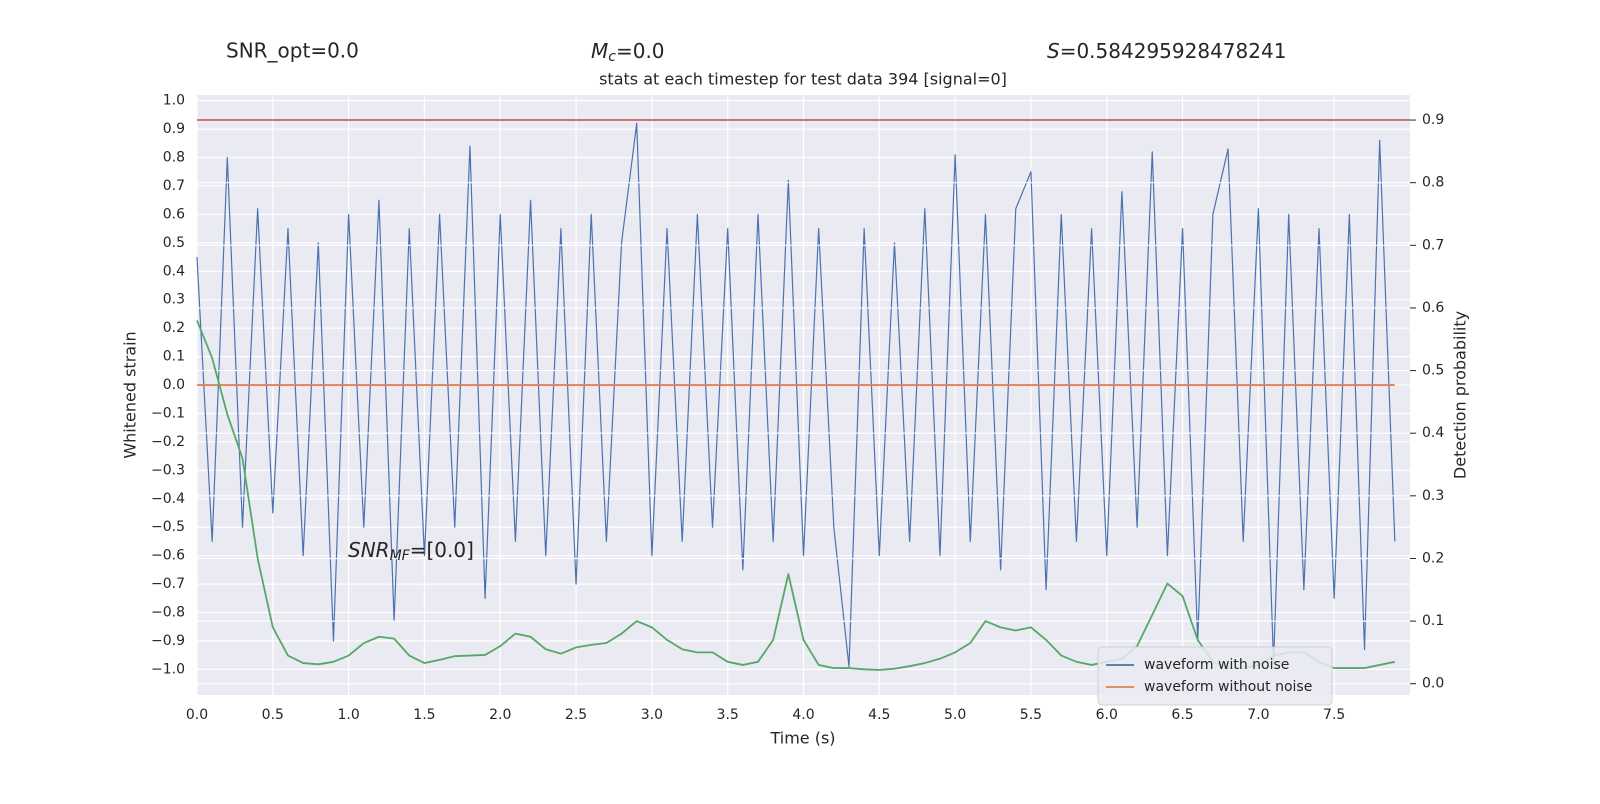 The width and height of the screenshot is (1600, 804). I want to click on y-tick-label: −1.0, so click(168, 669).